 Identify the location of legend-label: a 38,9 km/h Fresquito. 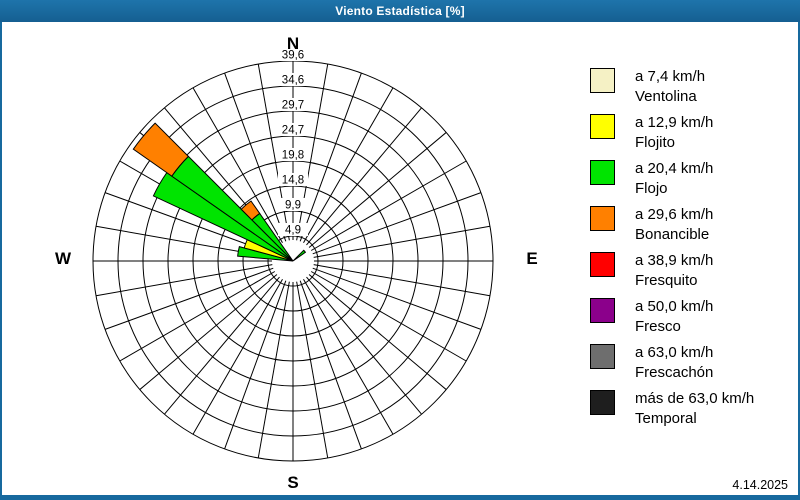
(674, 271).